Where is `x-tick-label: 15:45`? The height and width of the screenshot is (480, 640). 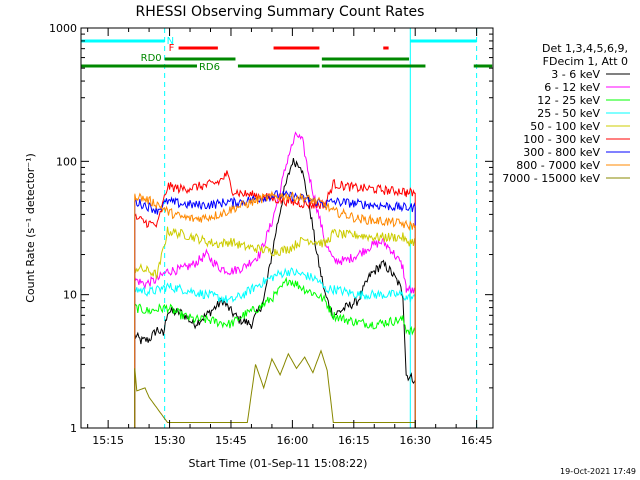
x-tick-label: 15:45 is located at coordinates (231, 440).